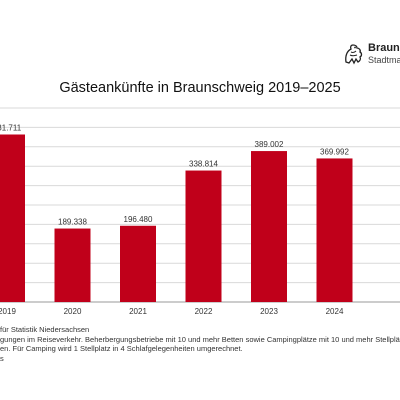 This screenshot has height=400, width=400. Describe the element at coordinates (334, 230) in the screenshot. I see `bar-2024` at that location.